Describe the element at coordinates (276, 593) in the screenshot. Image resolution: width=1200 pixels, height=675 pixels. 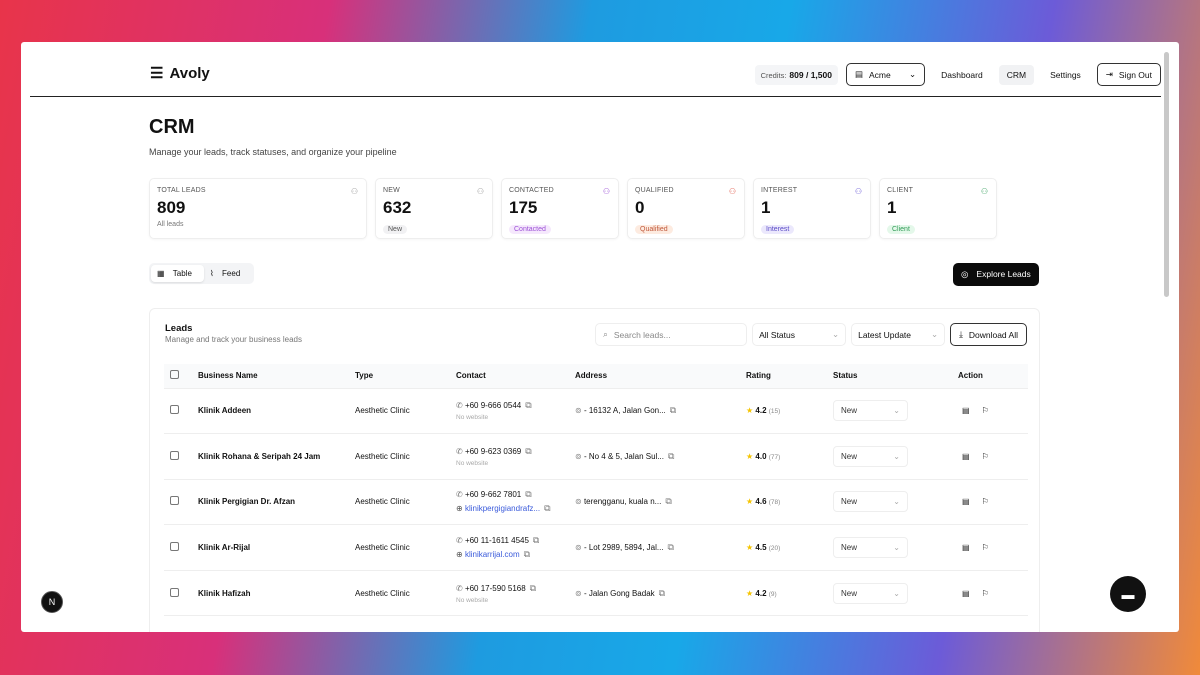
I see `business-name: Klinik Hafizah` at that location.